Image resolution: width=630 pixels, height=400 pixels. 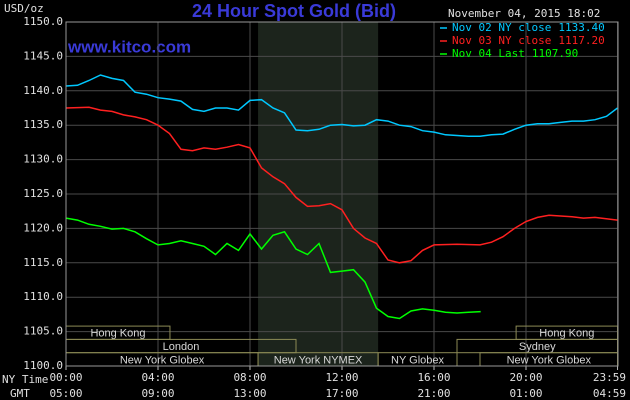 What do you see at coordinates (25, 379) in the screenshot?
I see `x-axis-label: NY Time` at bounding box center [25, 379].